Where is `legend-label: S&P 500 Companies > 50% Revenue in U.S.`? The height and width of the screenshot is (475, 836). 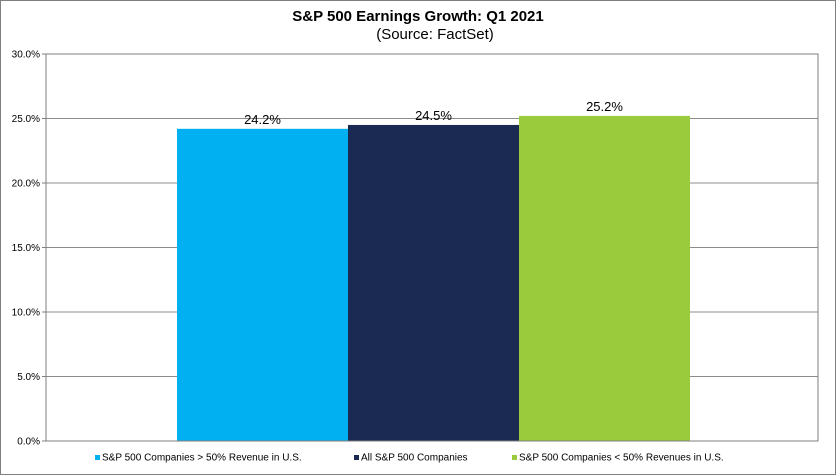 legend-label: S&P 500 Companies > 50% Revenue in U.S. is located at coordinates (202, 458).